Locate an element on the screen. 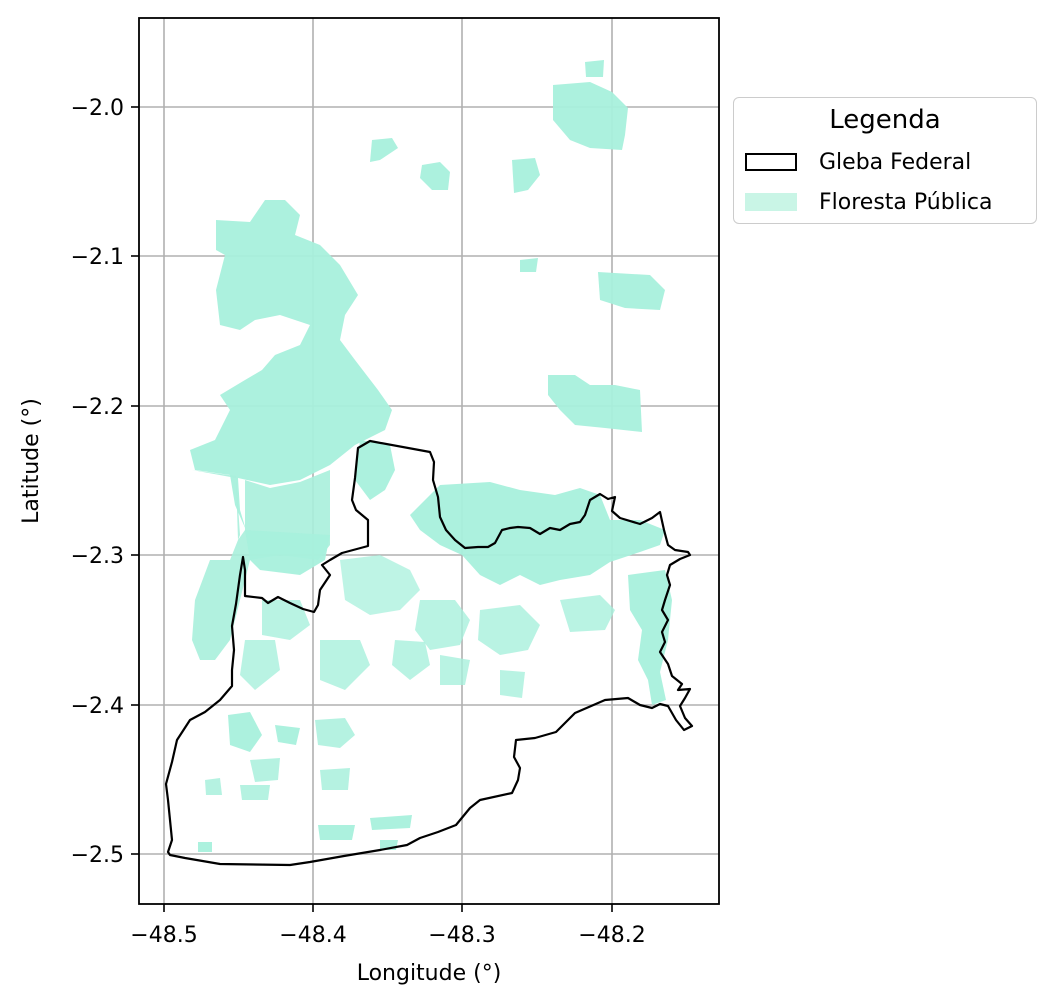 This screenshot has width=1058, height=1006. forest-patch-nw is located at coordinates (291, 365).